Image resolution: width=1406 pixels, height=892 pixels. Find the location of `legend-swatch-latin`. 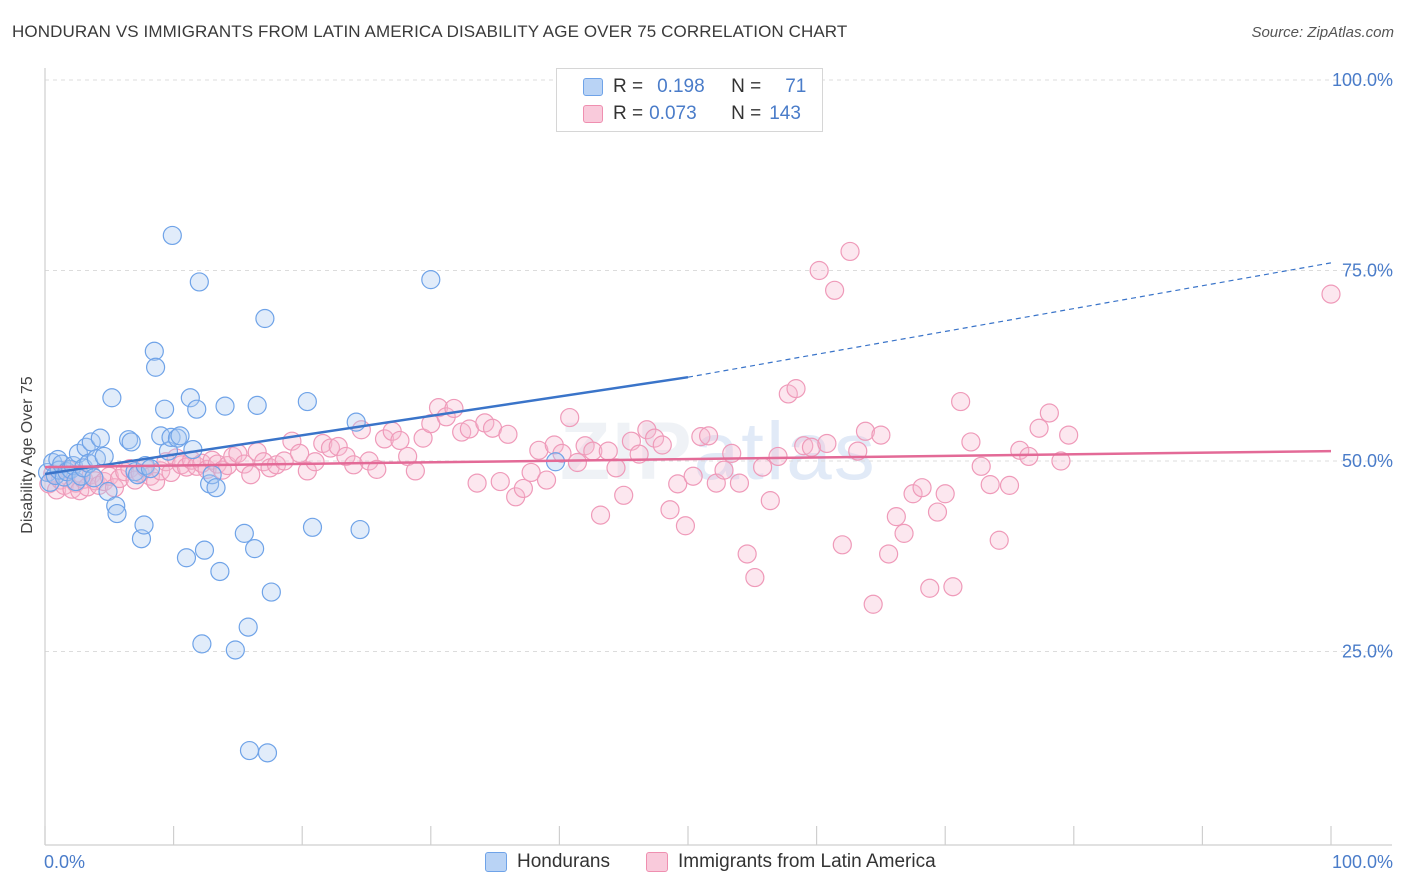

legend-swatch-latin is located at coordinates (657, 862).